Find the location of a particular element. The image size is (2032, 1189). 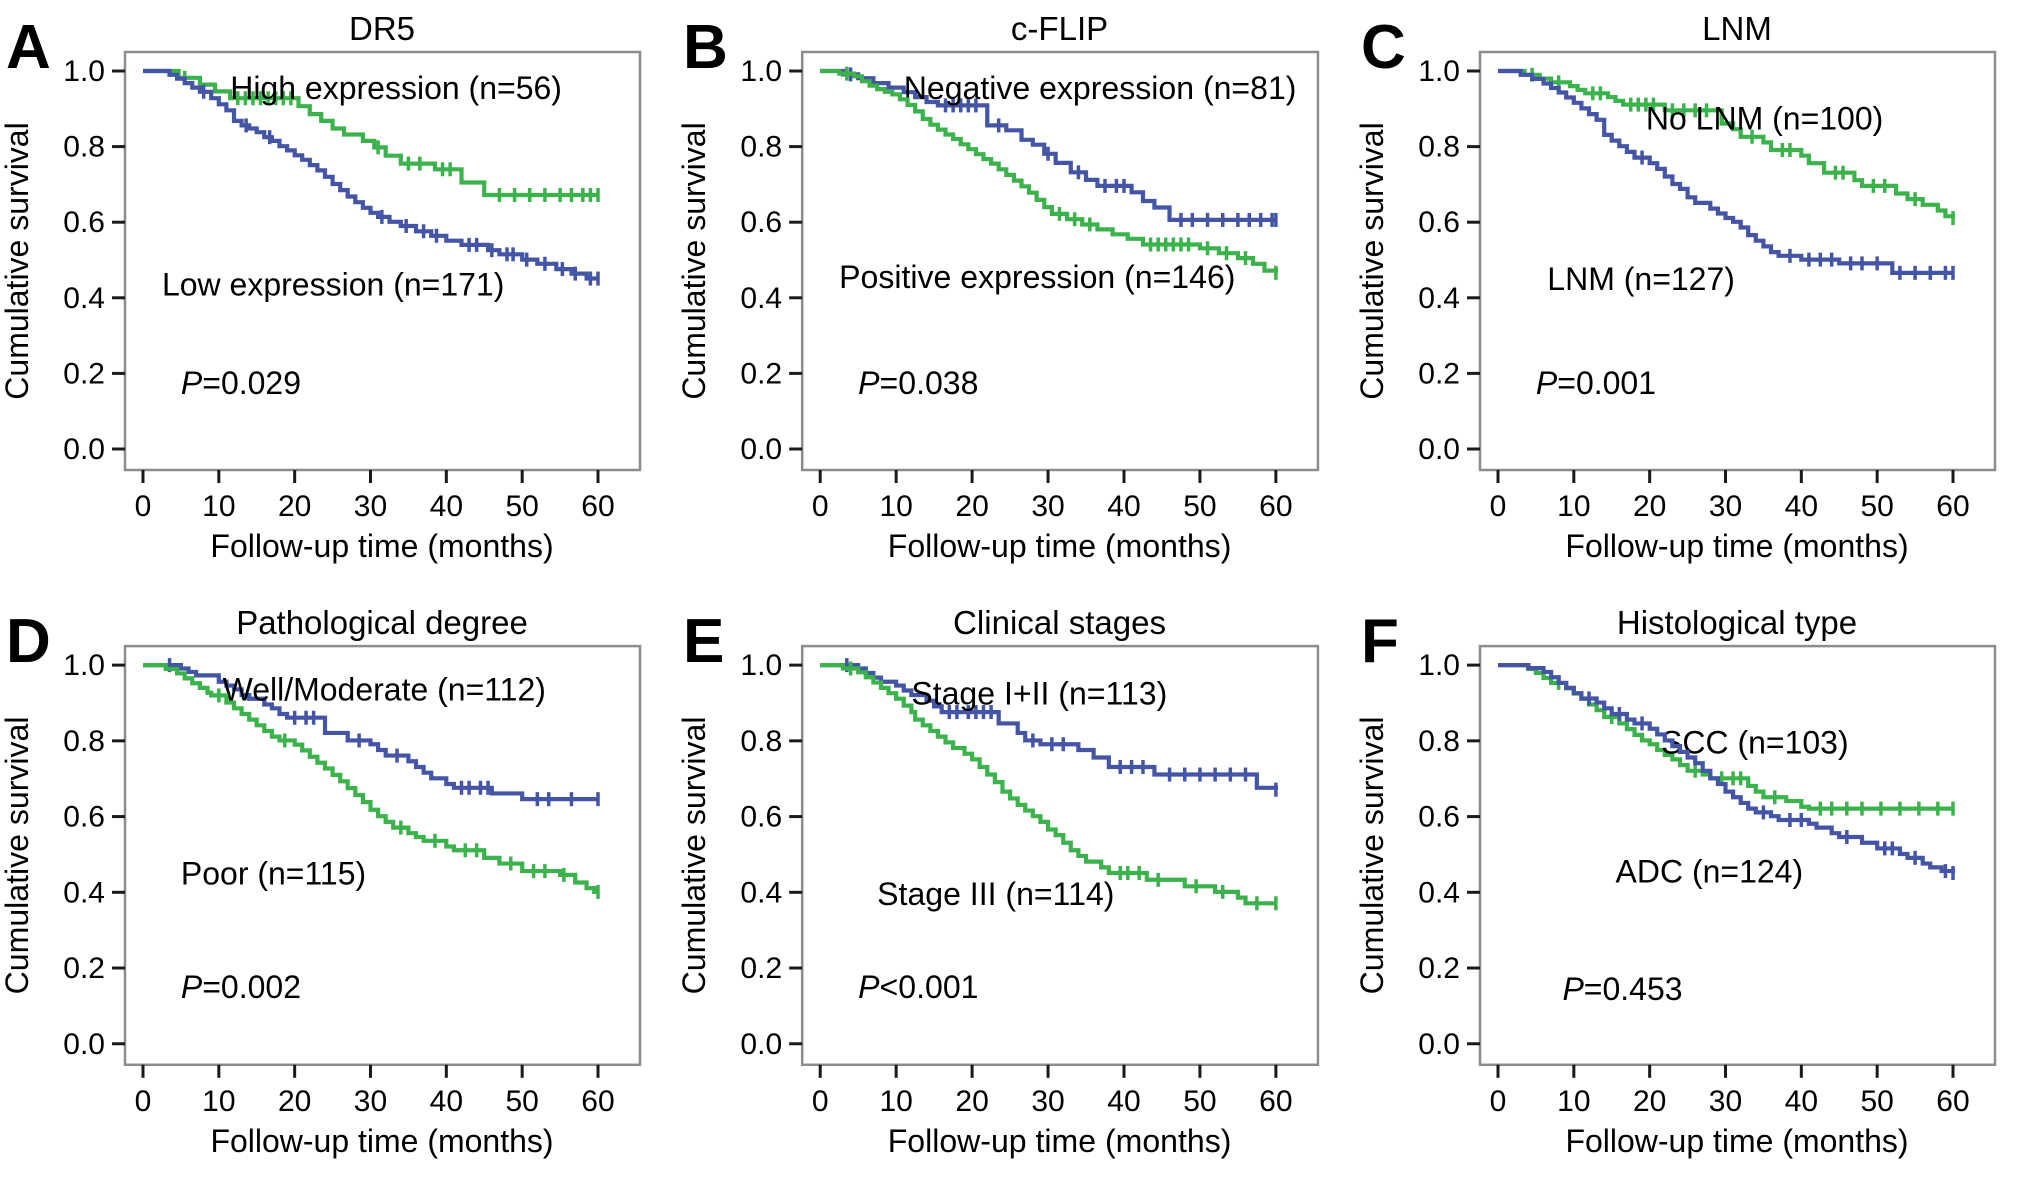

p-value-number: =0.029 is located at coordinates (251, 383).